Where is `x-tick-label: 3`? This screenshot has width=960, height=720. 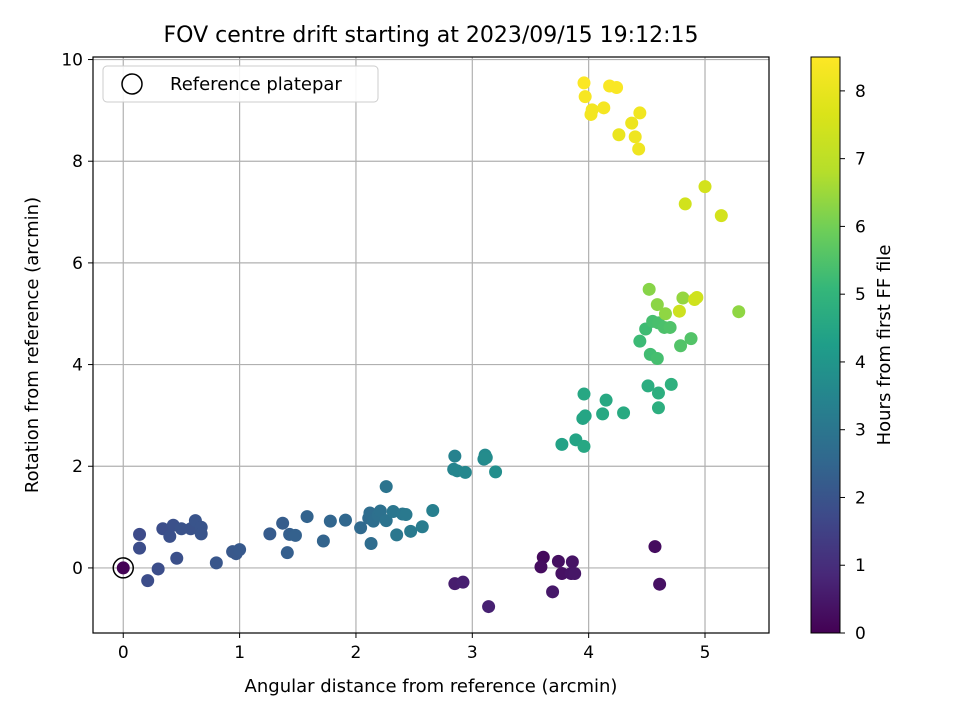 x-tick-label: 3 is located at coordinates (472, 653).